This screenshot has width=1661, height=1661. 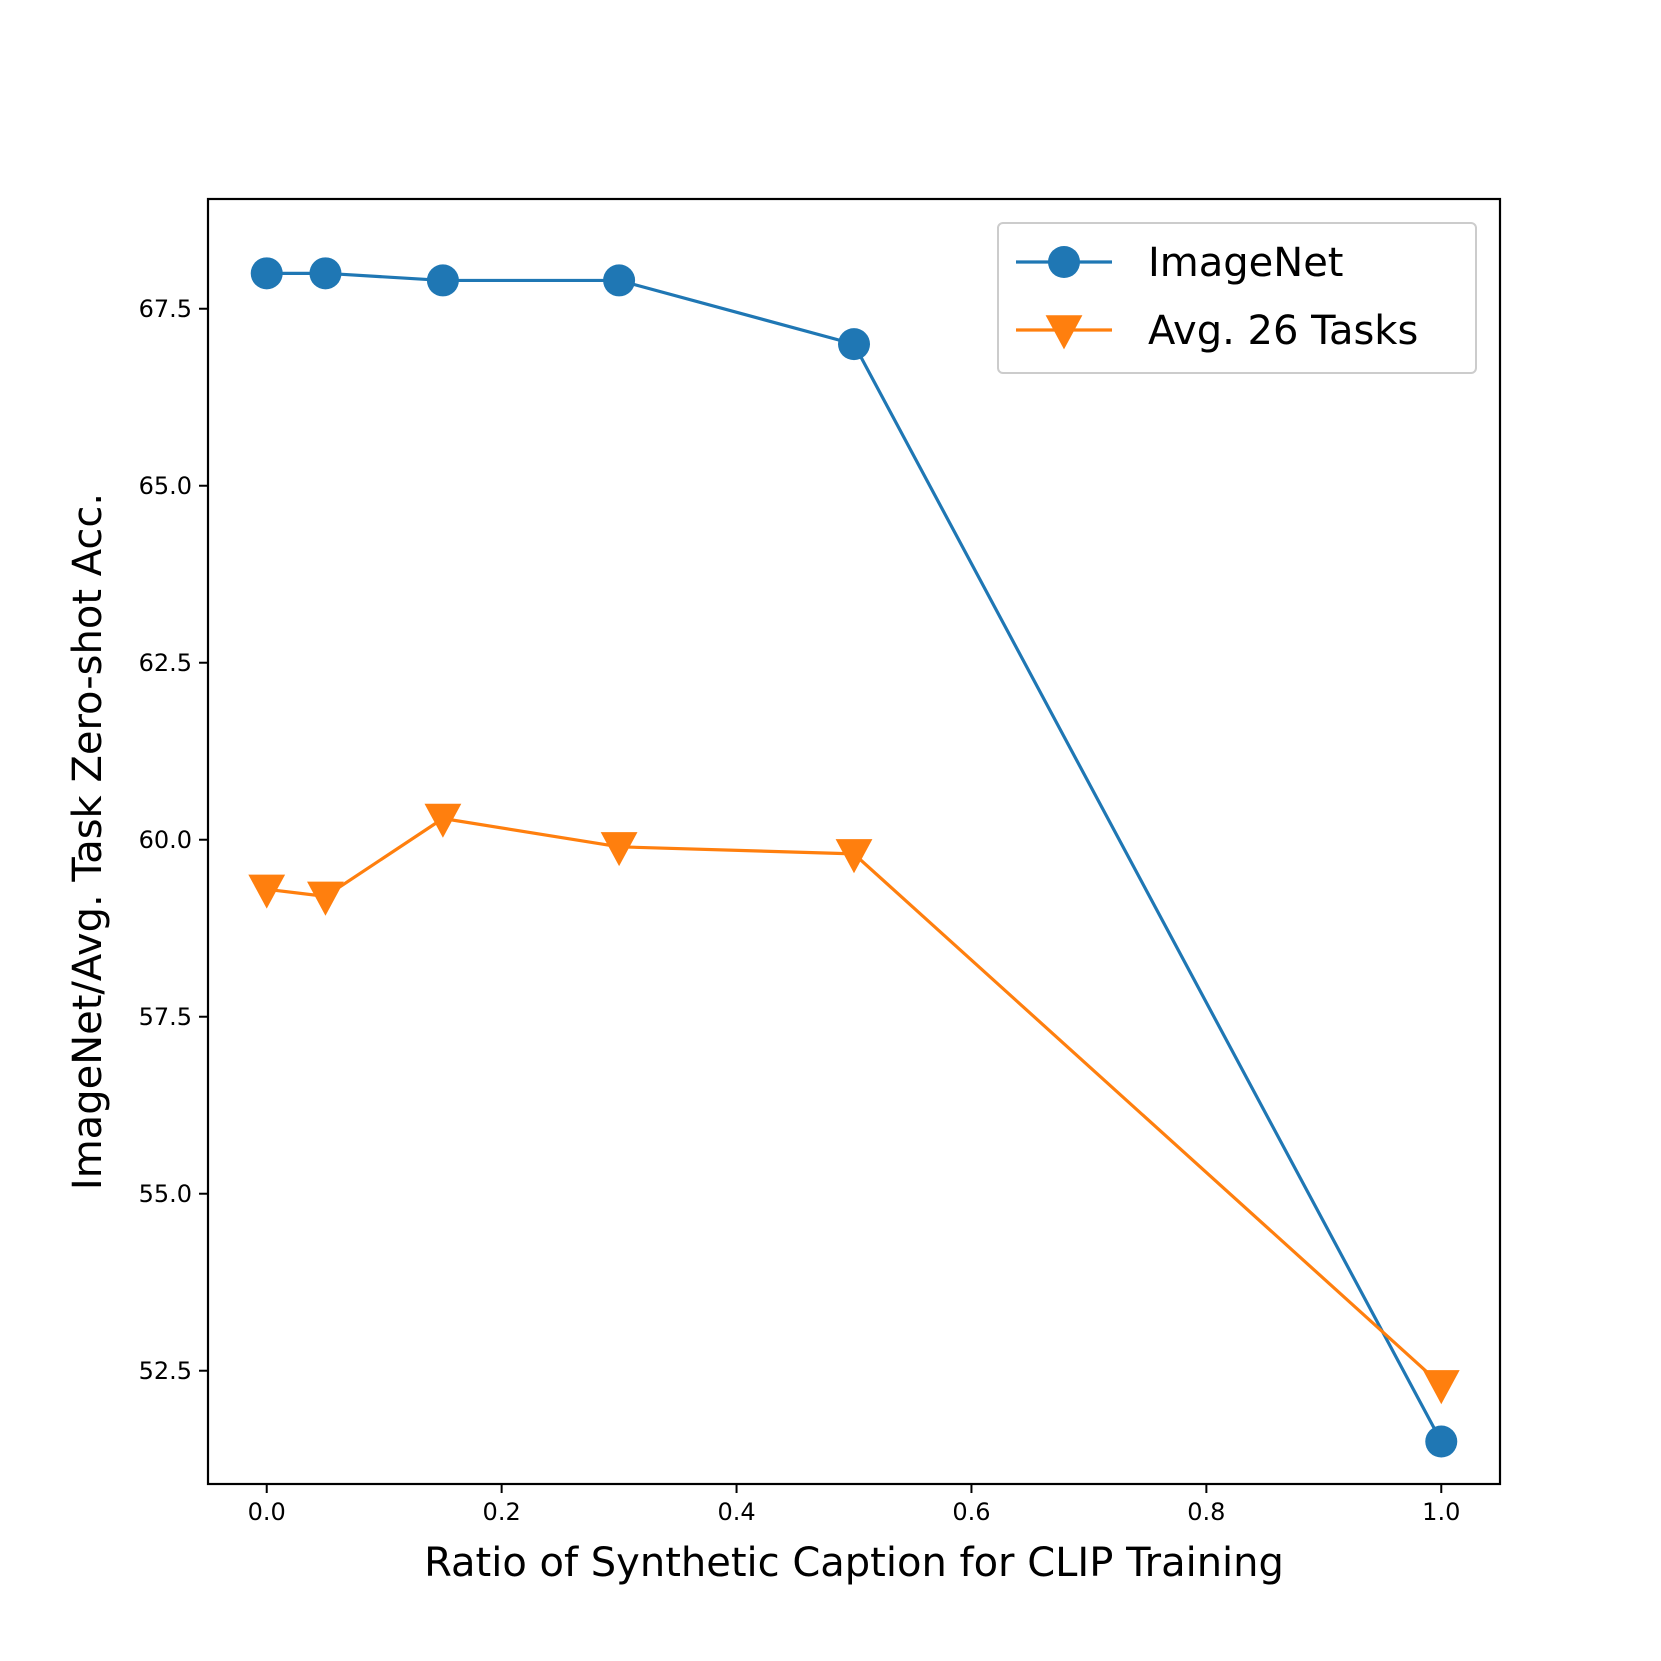 I want to click on y-axis-label: ImageNet/Avg. Task Zero-shot Acc., so click(x=88, y=841).